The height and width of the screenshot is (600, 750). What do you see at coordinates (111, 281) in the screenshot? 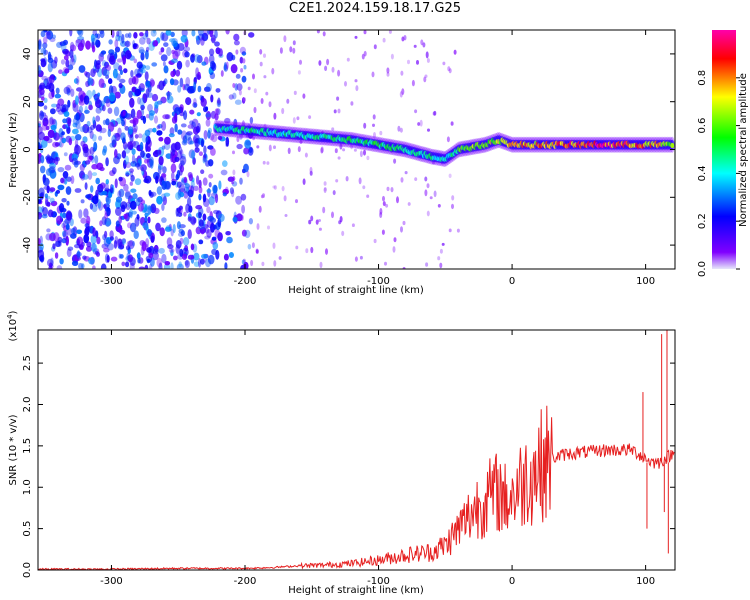
I see `spectrogram-x-tick-label: -300` at bounding box center [111, 281].